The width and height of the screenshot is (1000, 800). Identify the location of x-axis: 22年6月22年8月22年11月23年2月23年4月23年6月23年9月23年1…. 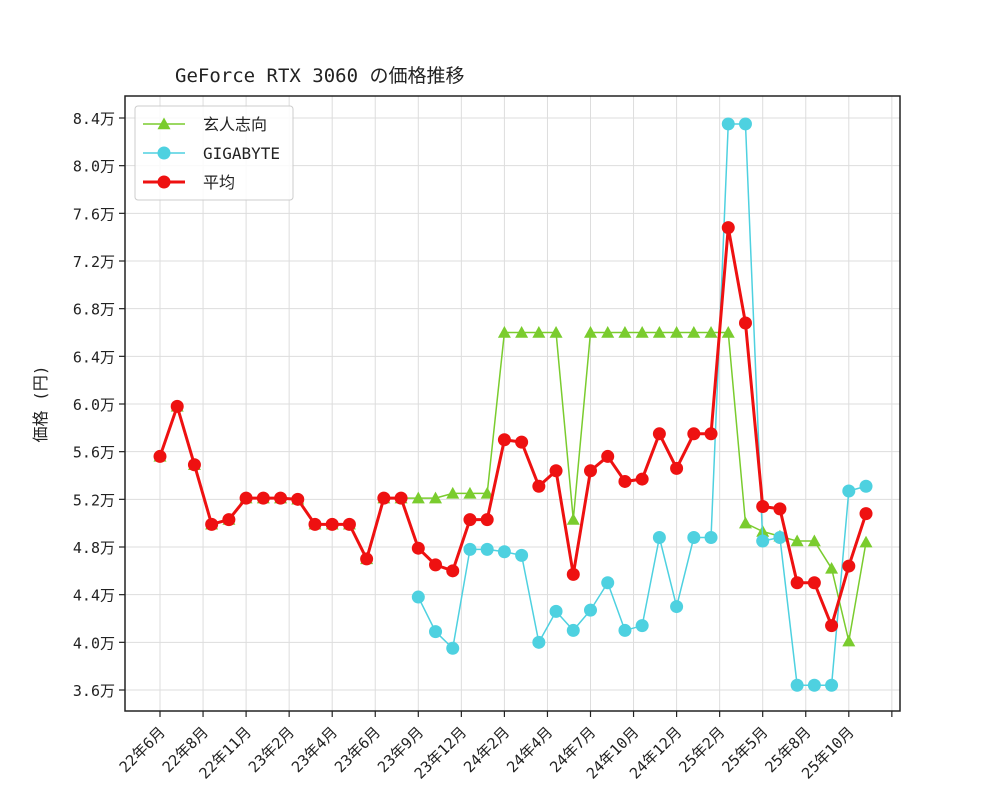
(504, 747).